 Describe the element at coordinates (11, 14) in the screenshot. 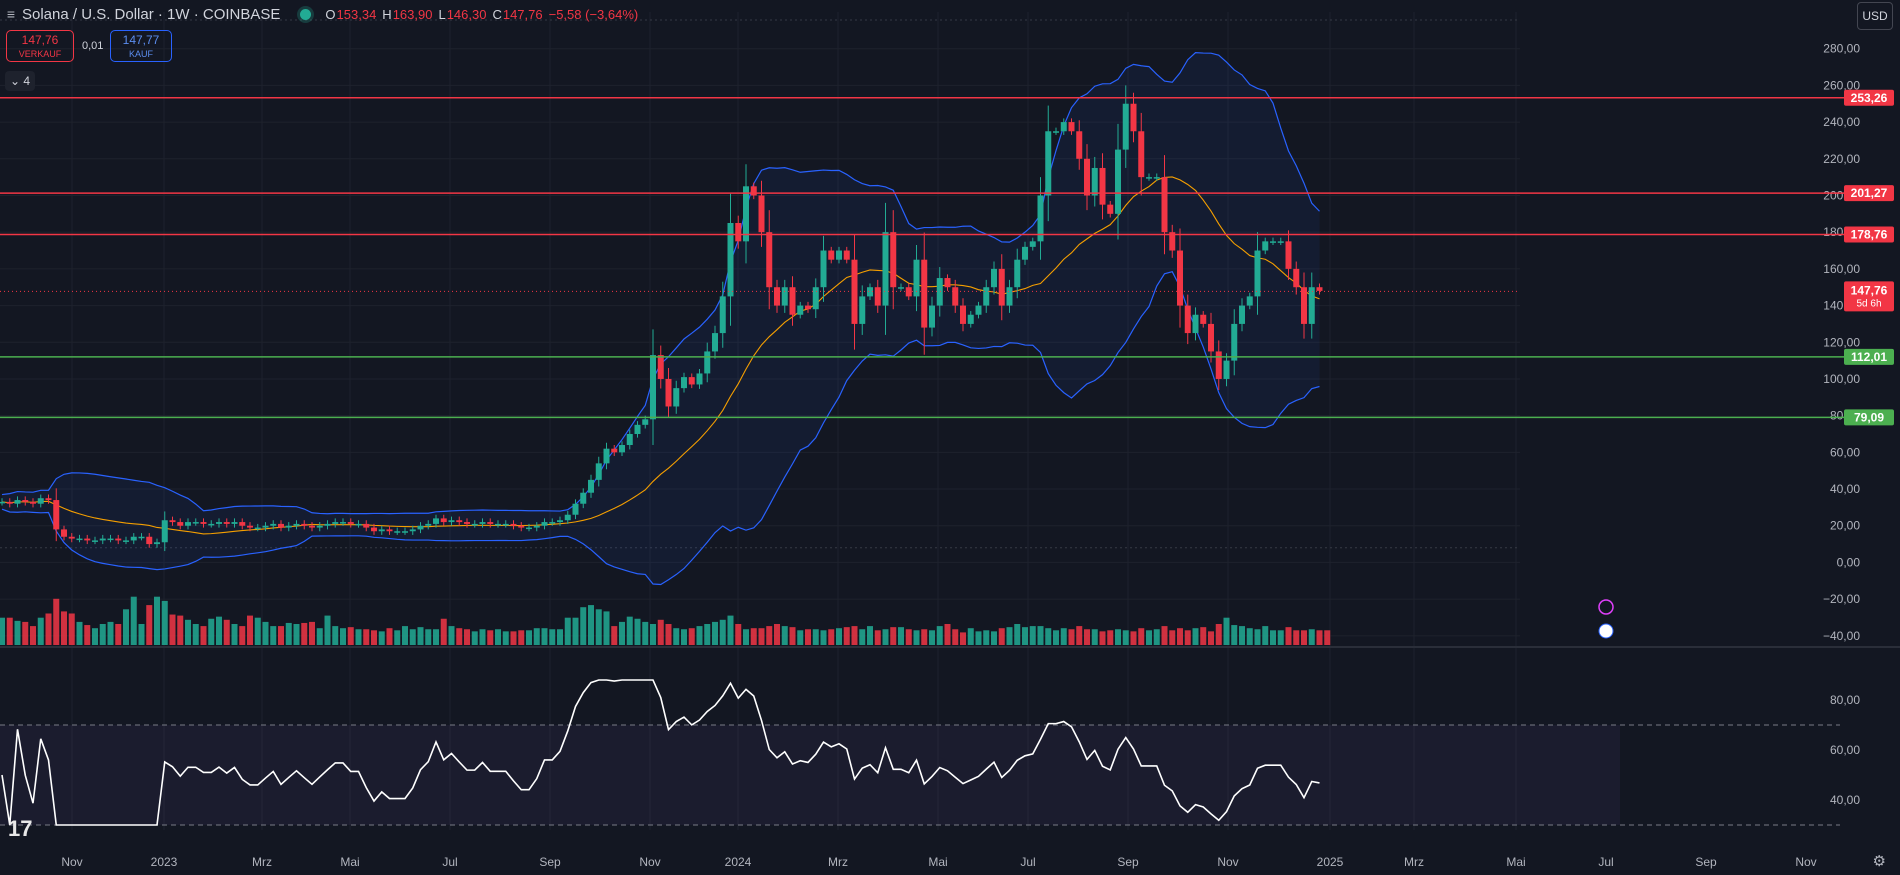

I see `menu-icon: ≡` at that location.